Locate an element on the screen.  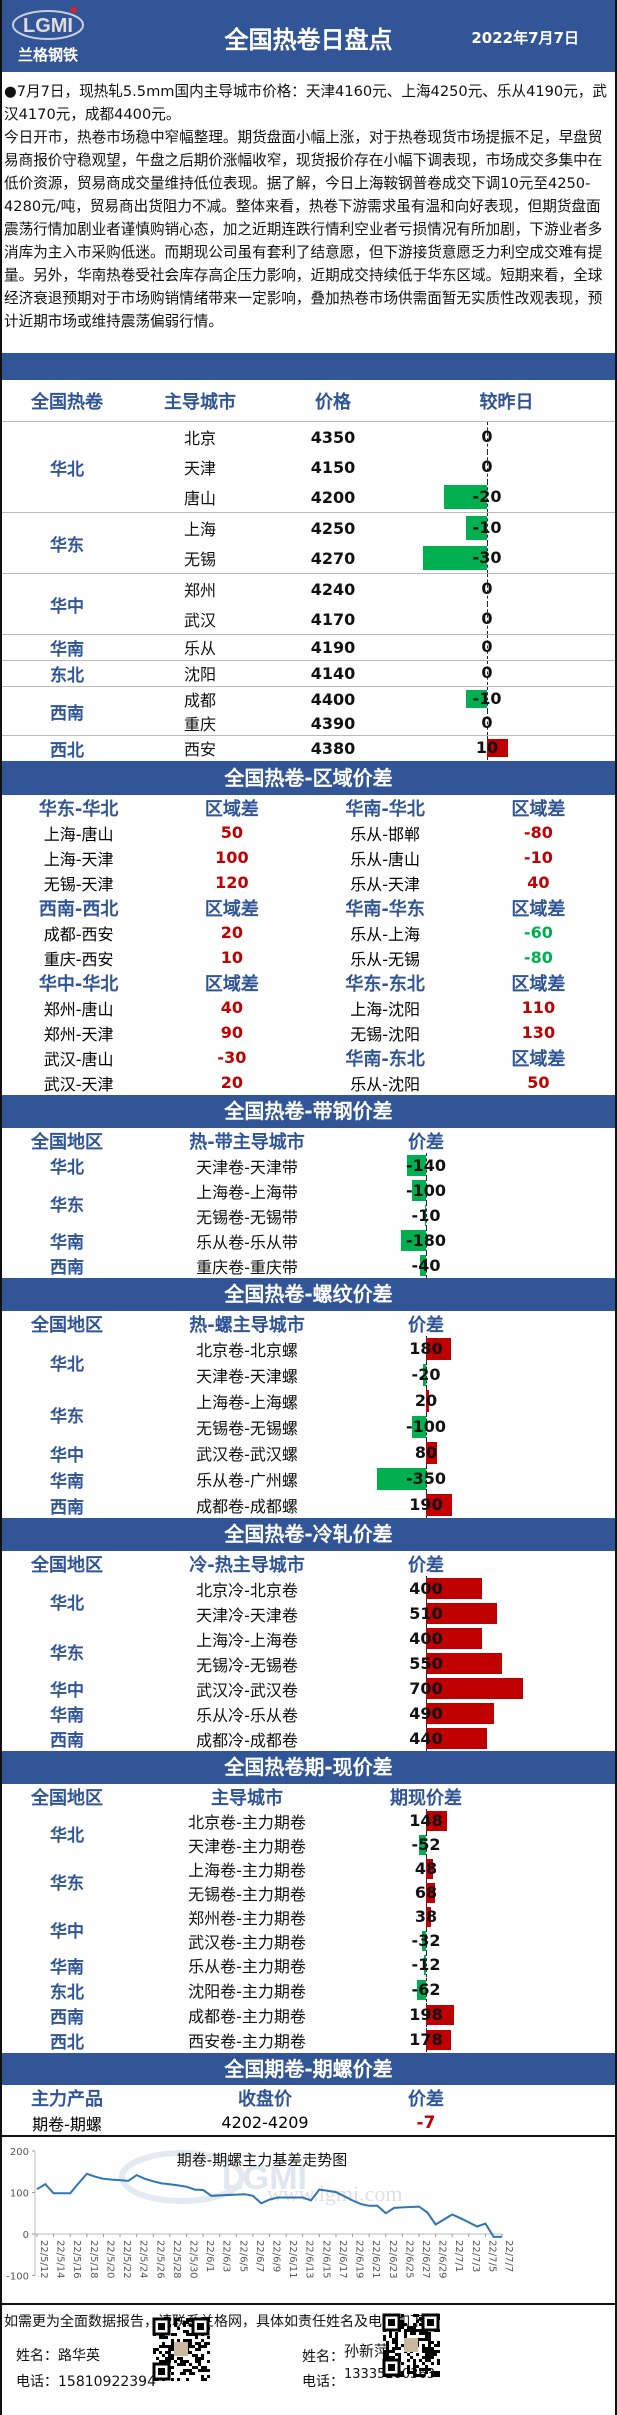
city-pair: 天津卷-天津带 is located at coordinates (247, 1166).